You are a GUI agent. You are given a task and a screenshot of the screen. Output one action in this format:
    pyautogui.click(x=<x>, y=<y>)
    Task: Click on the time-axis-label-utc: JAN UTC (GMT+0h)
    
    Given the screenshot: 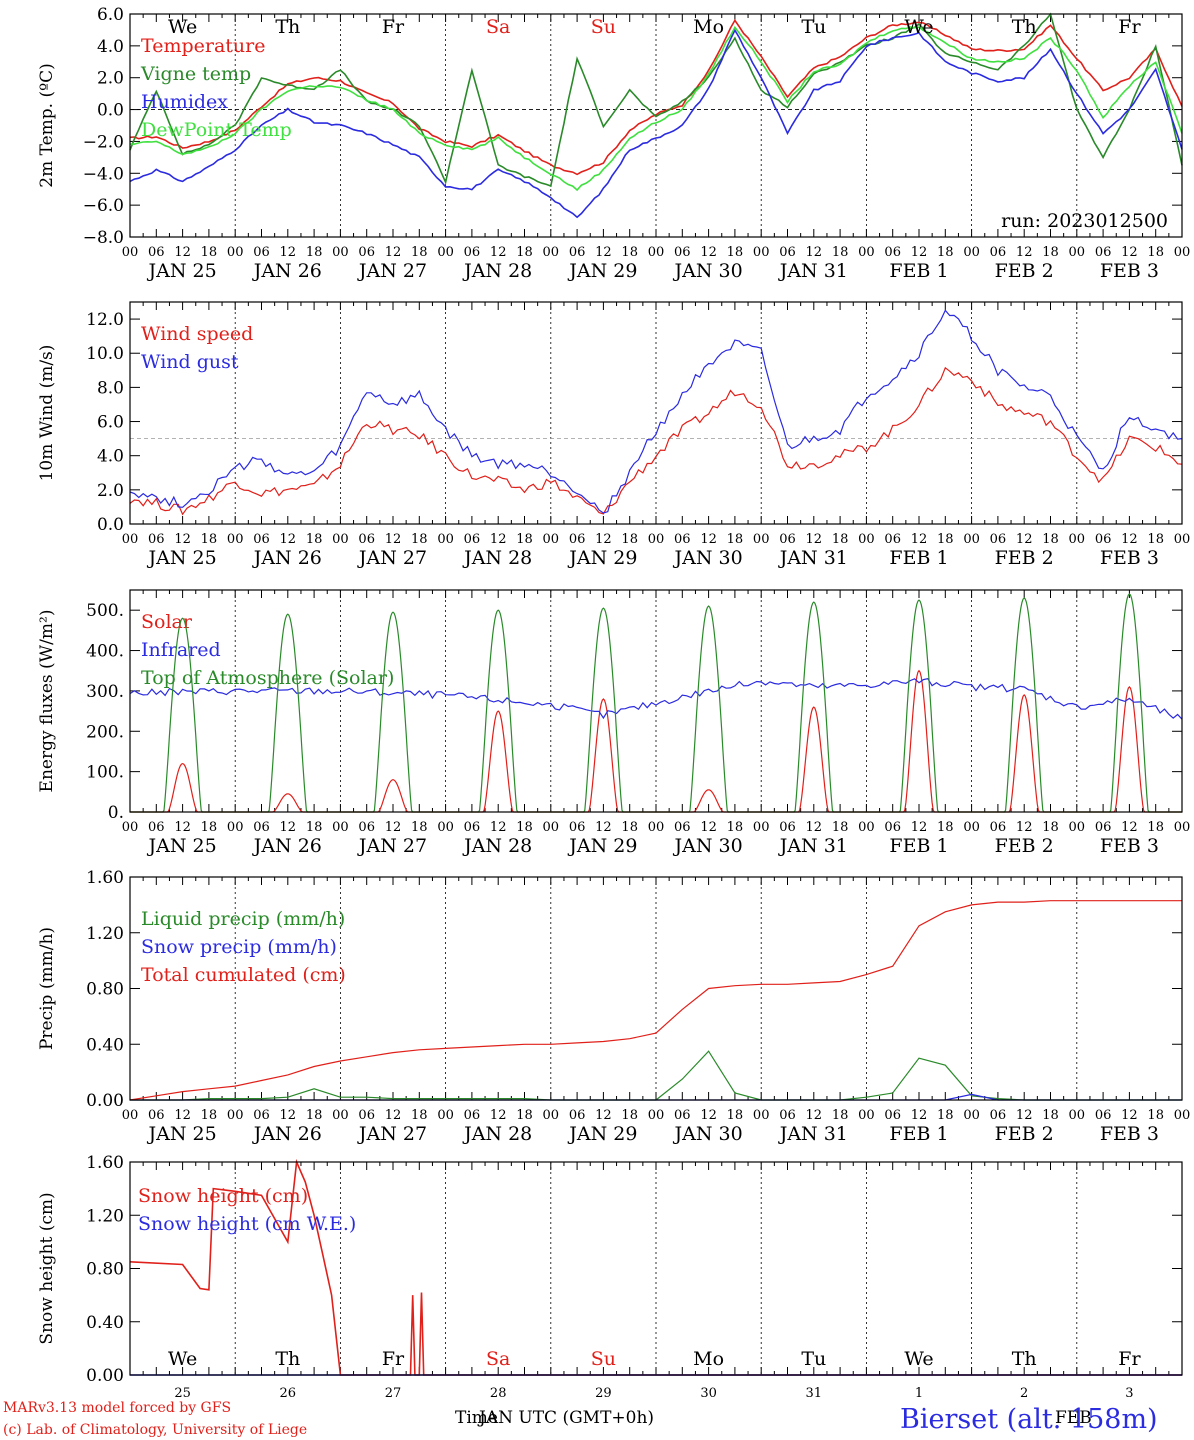 What is the action you would take?
    pyautogui.click(x=565, y=1418)
    